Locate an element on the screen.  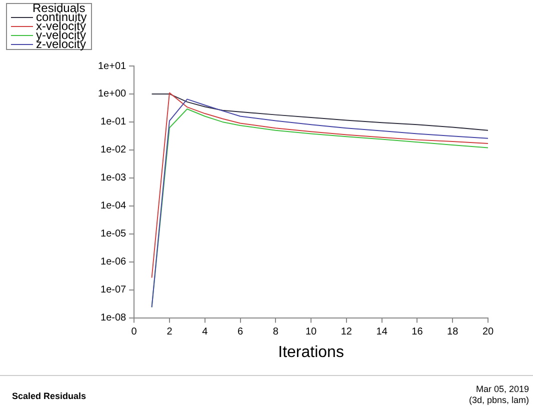
x-tick-label: 14 is located at coordinates (382, 332).